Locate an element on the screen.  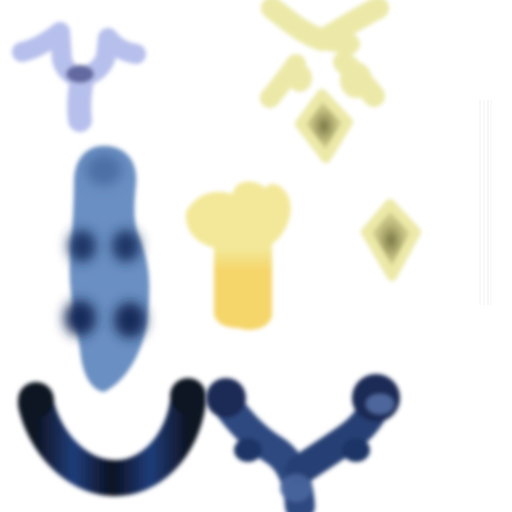
lavender-y-shape is located at coordinates (79, 77).